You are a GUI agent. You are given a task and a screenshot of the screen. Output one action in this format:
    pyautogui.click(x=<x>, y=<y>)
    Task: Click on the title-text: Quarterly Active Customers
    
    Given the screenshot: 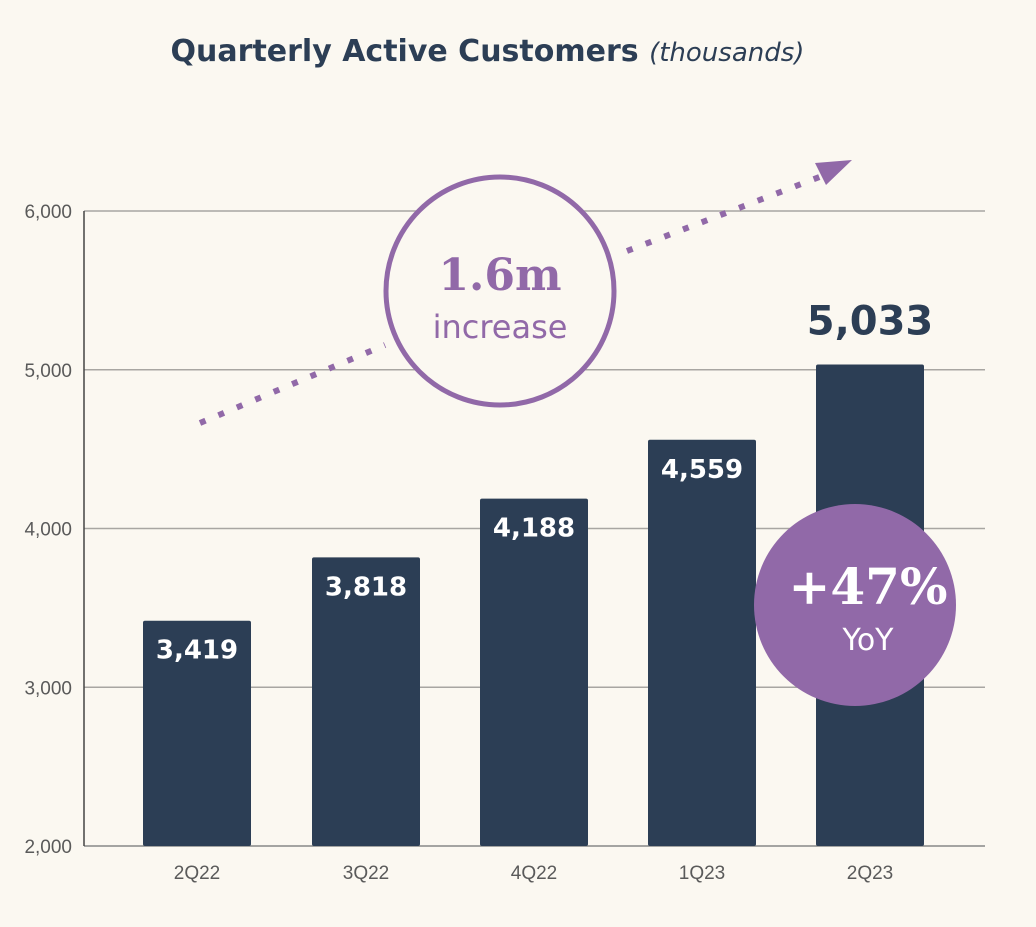 What is the action you would take?
    pyautogui.click(x=404, y=51)
    